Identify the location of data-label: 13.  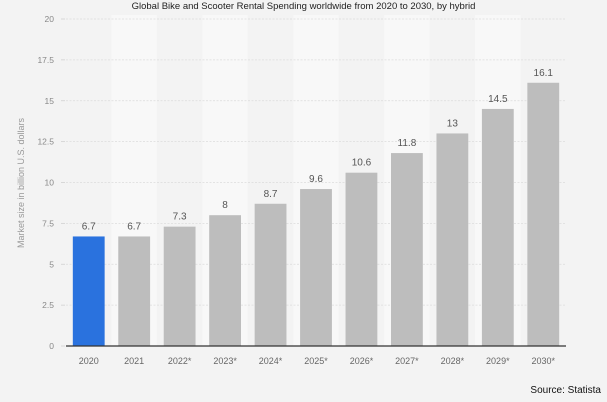
(453, 123).